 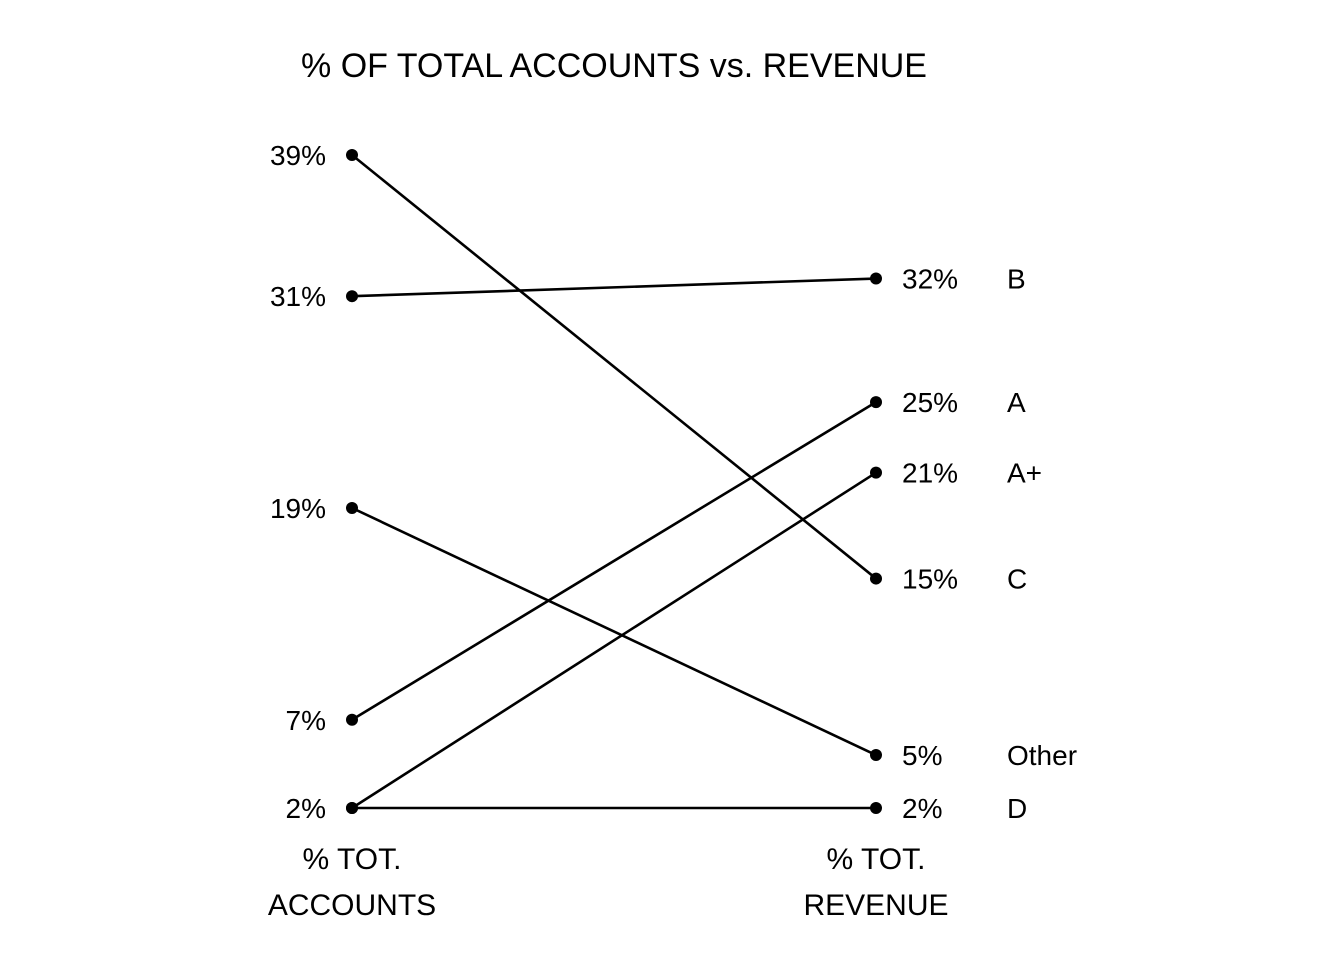 What do you see at coordinates (876, 402) in the screenshot?
I see `revenue-point-a` at bounding box center [876, 402].